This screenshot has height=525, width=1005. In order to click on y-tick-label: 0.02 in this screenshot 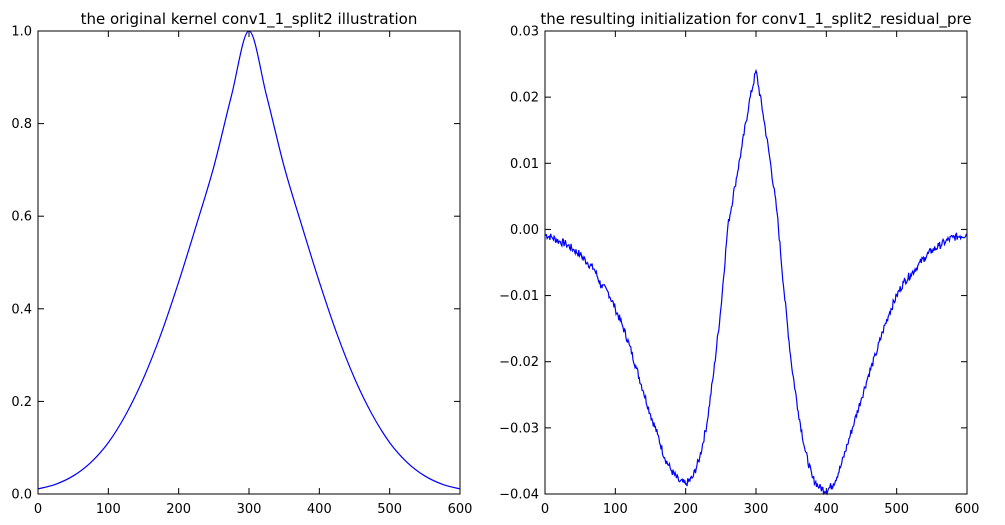, I will do `click(524, 98)`.